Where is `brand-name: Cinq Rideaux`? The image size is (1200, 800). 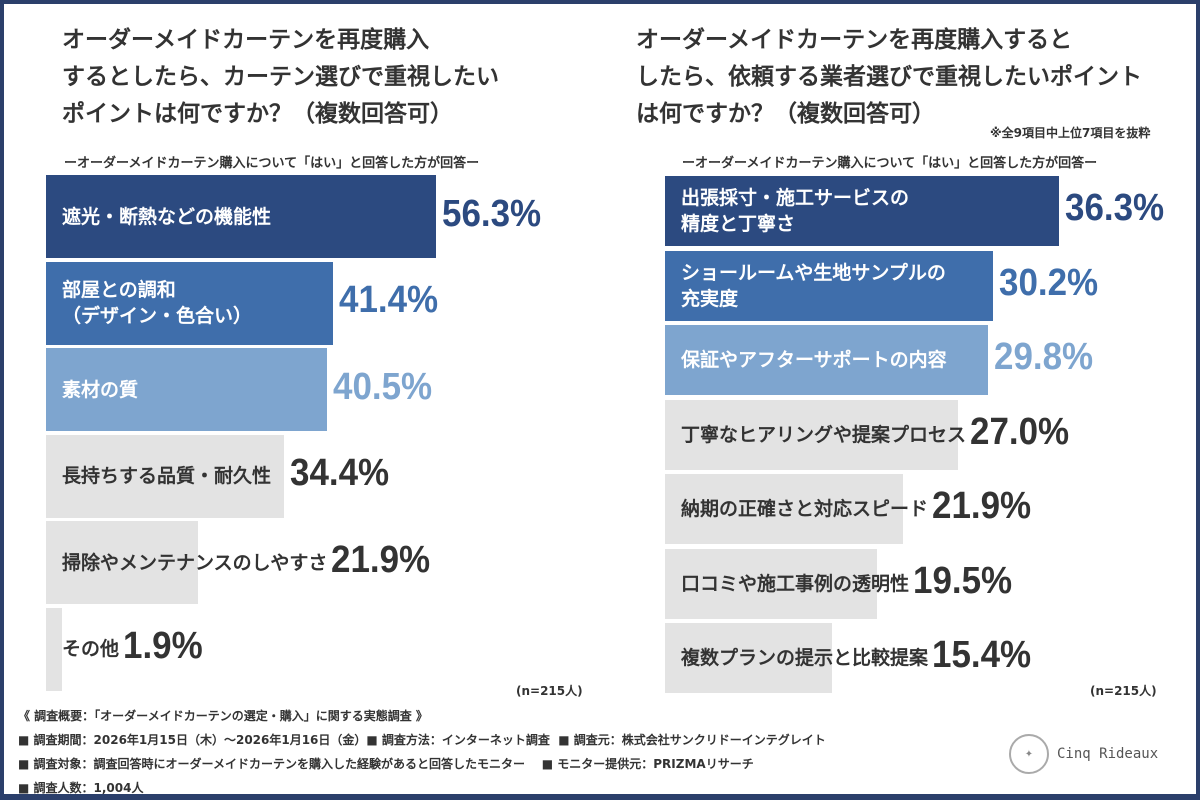 brand-name: Cinq Rideaux is located at coordinates (1108, 754).